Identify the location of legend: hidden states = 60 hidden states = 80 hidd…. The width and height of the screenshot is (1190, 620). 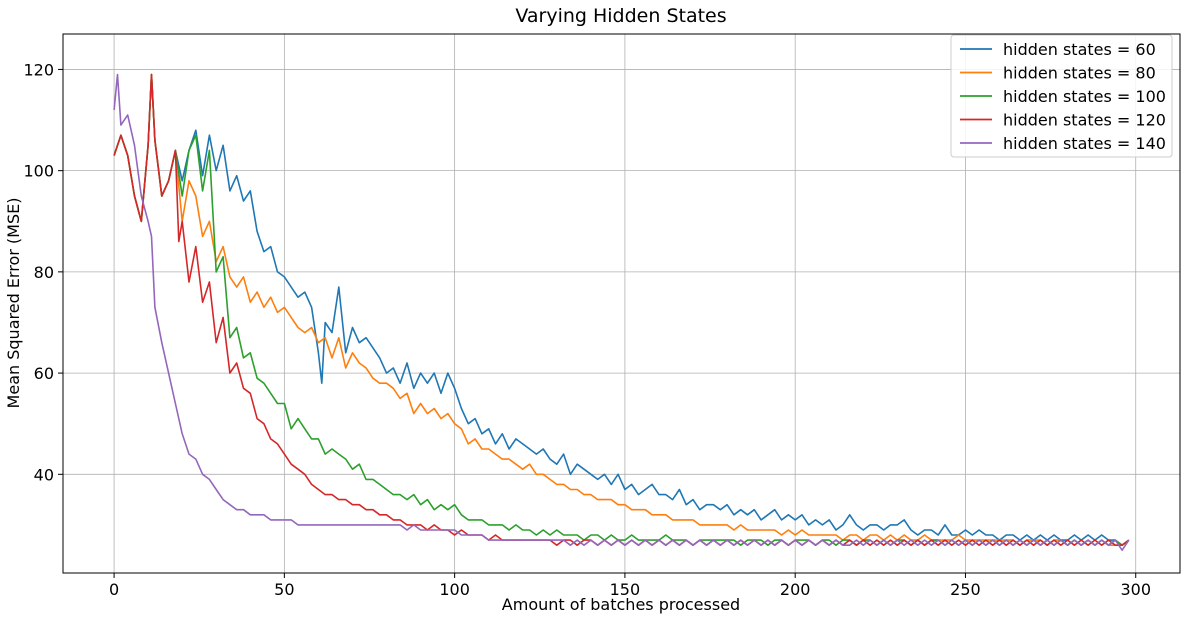
(1061, 96).